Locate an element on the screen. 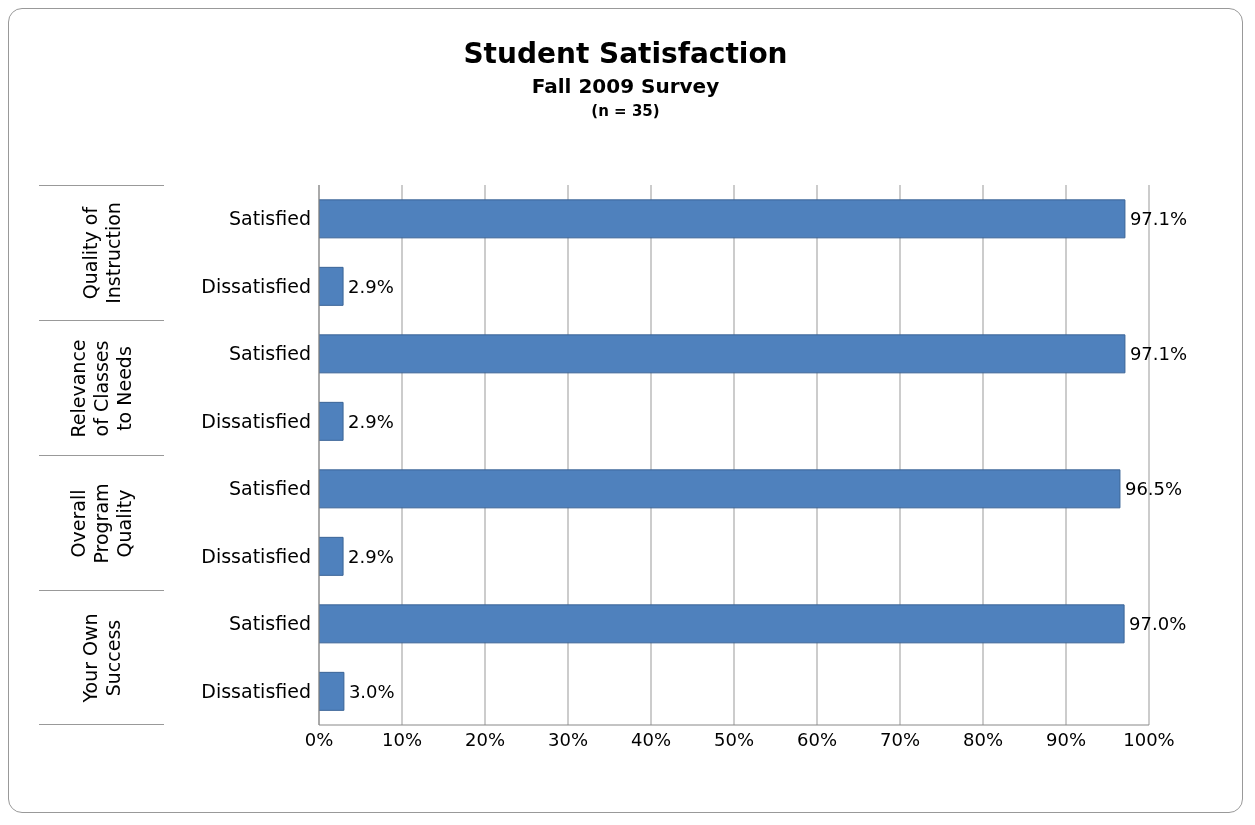  data-label: 97.0% is located at coordinates (1158, 624).